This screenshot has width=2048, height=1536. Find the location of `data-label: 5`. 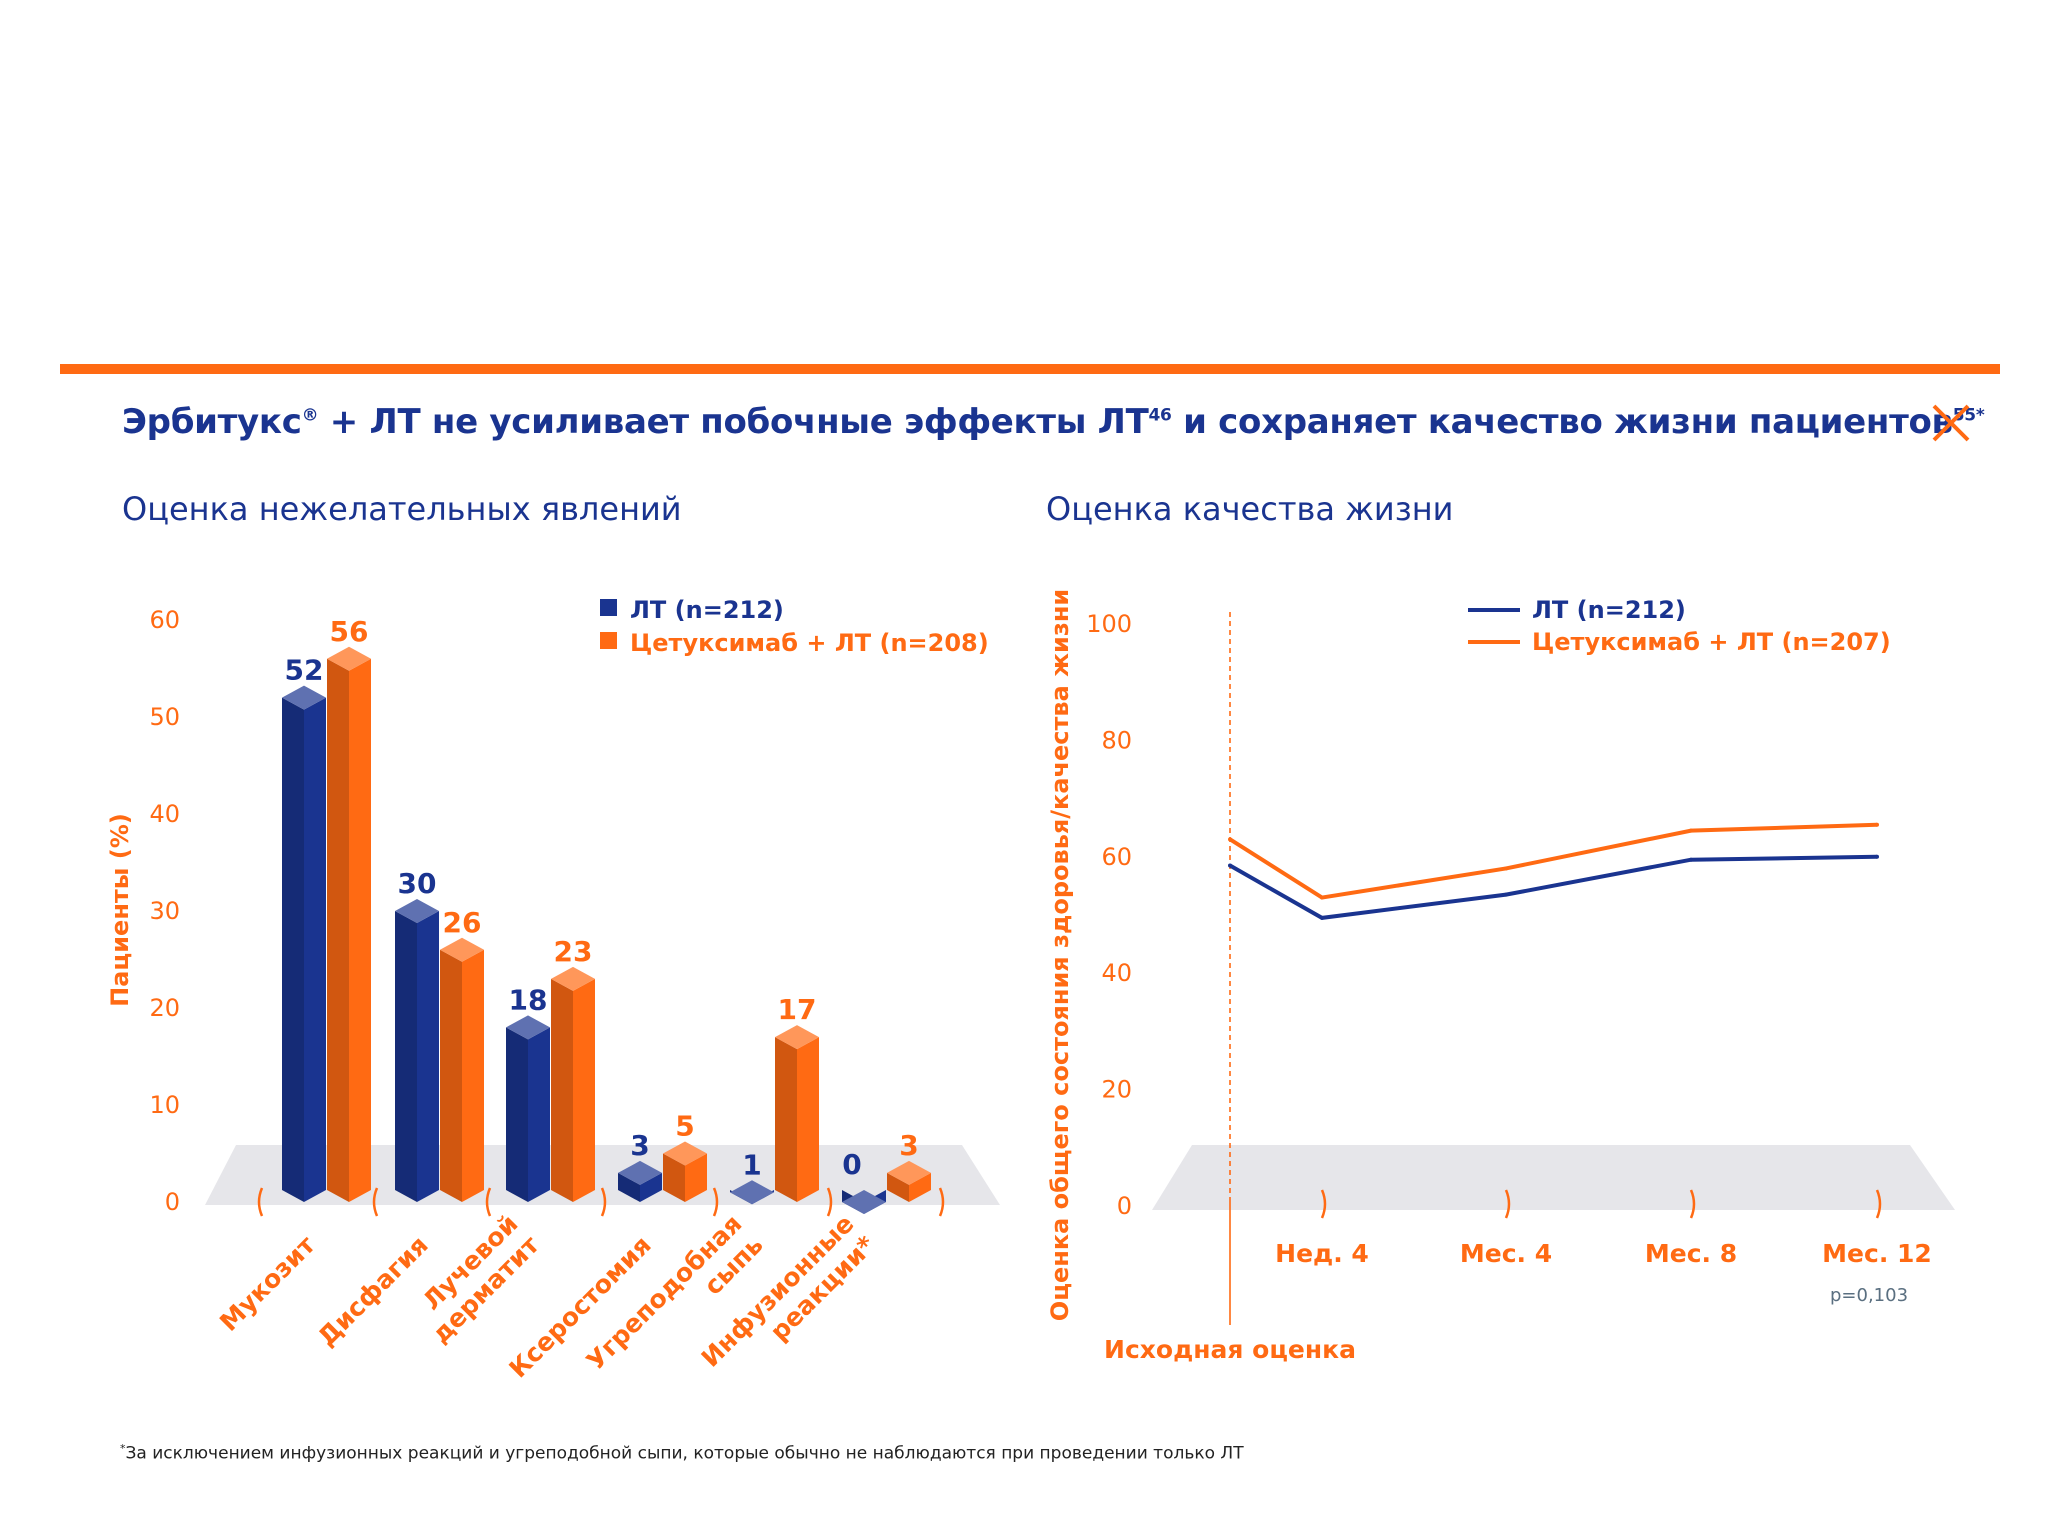

data-label: 5 is located at coordinates (684, 1126).